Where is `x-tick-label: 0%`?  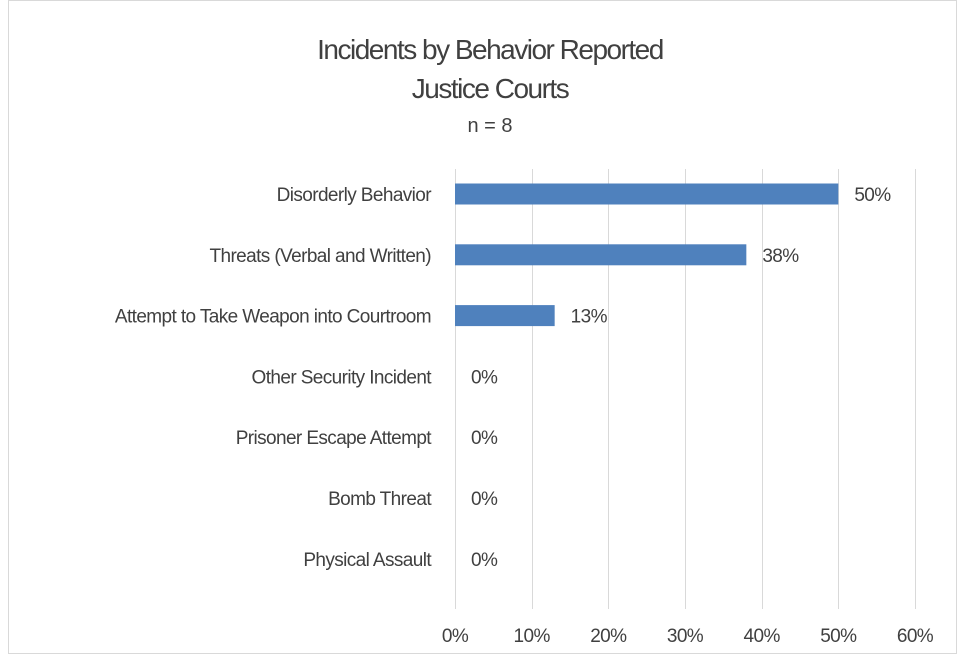 x-tick-label: 0% is located at coordinates (455, 636).